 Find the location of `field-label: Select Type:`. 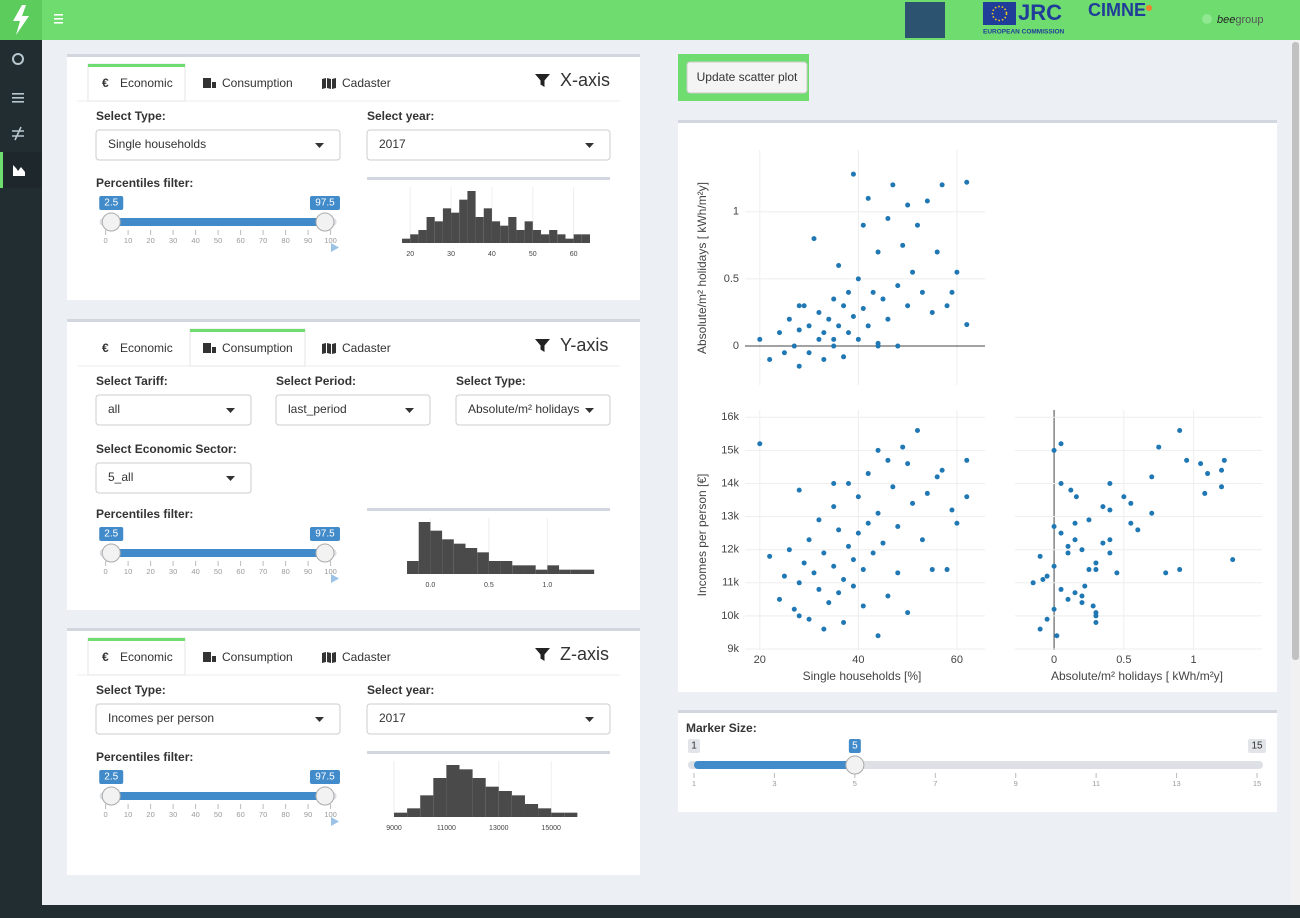

field-label: Select Type: is located at coordinates (131, 116).